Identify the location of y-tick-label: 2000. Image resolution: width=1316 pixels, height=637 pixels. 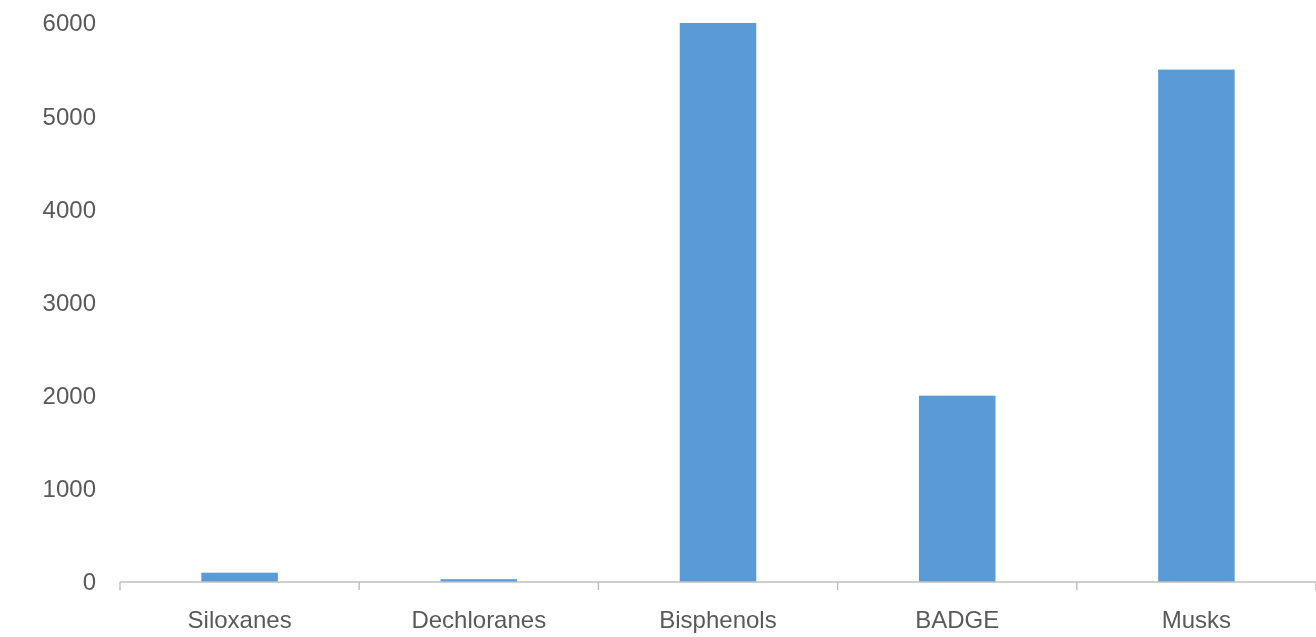
(69, 396).